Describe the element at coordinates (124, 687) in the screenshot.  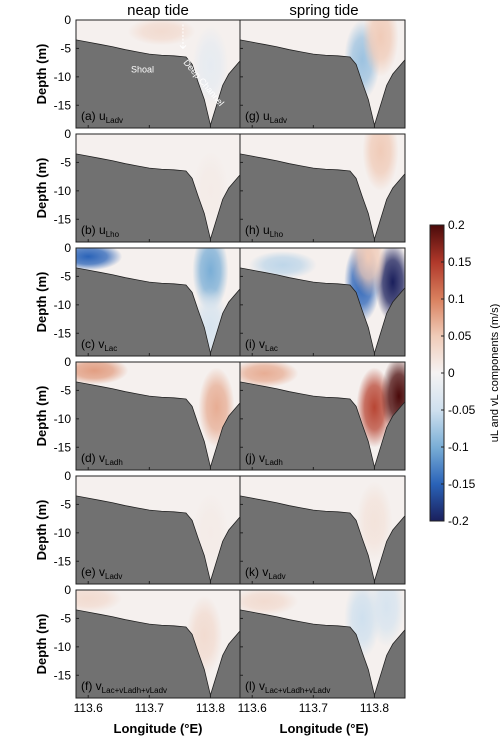
I see `panel-label: (f) vLac+vLadh+vLadv` at that location.